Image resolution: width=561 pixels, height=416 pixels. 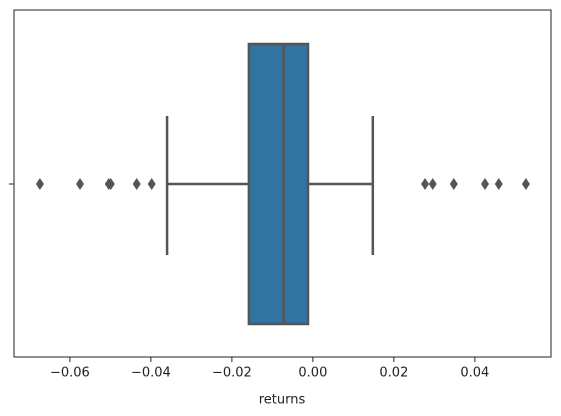 What do you see at coordinates (282, 400) in the screenshot?
I see `x-axis-label: returns` at bounding box center [282, 400].